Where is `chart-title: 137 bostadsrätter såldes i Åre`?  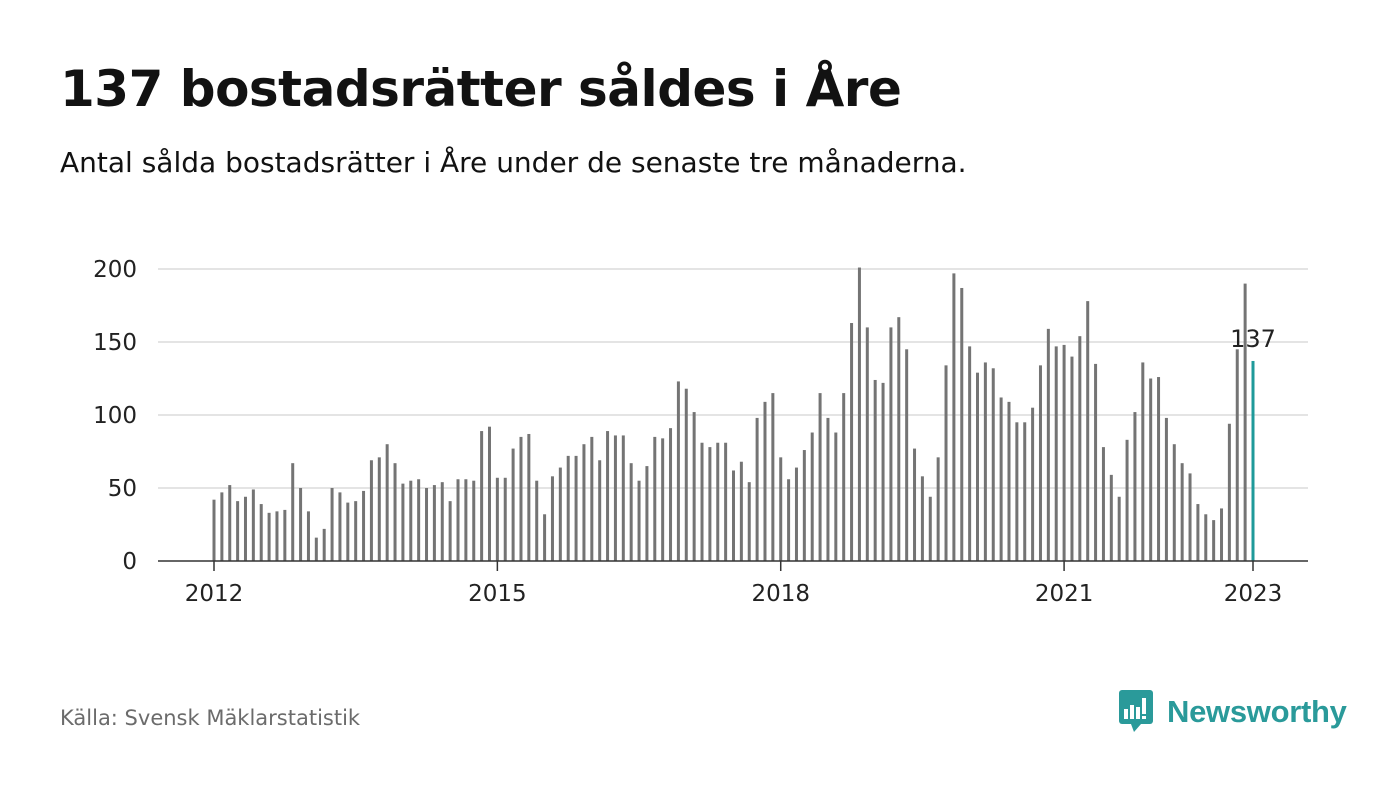
chart-title: 137 bostadsrätter såldes i Åre is located at coordinates (481, 89).